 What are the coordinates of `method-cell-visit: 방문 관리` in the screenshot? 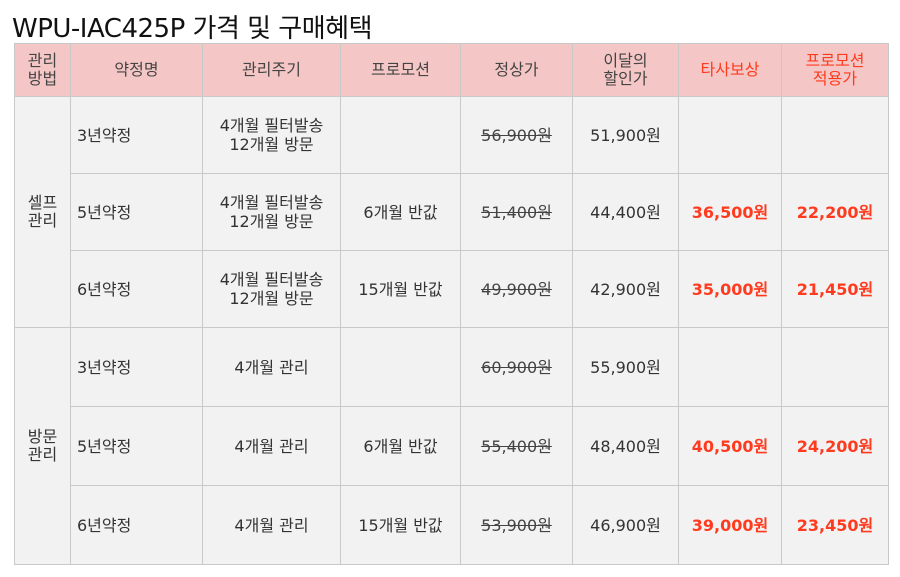 It's located at (42, 446).